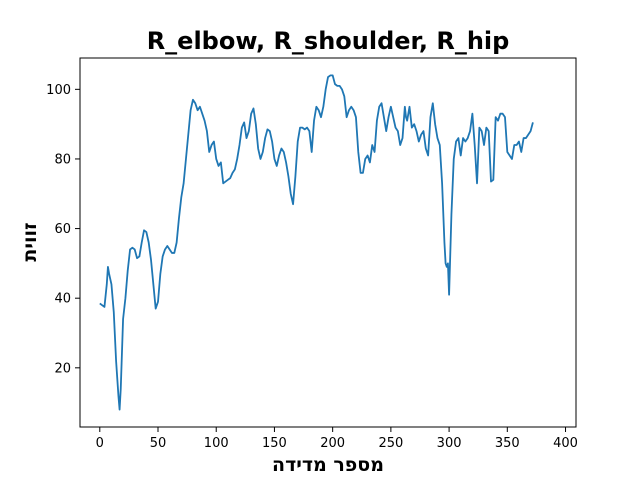  Describe the element at coordinates (332, 443) in the screenshot. I see `x-tick-label: 200` at that location.